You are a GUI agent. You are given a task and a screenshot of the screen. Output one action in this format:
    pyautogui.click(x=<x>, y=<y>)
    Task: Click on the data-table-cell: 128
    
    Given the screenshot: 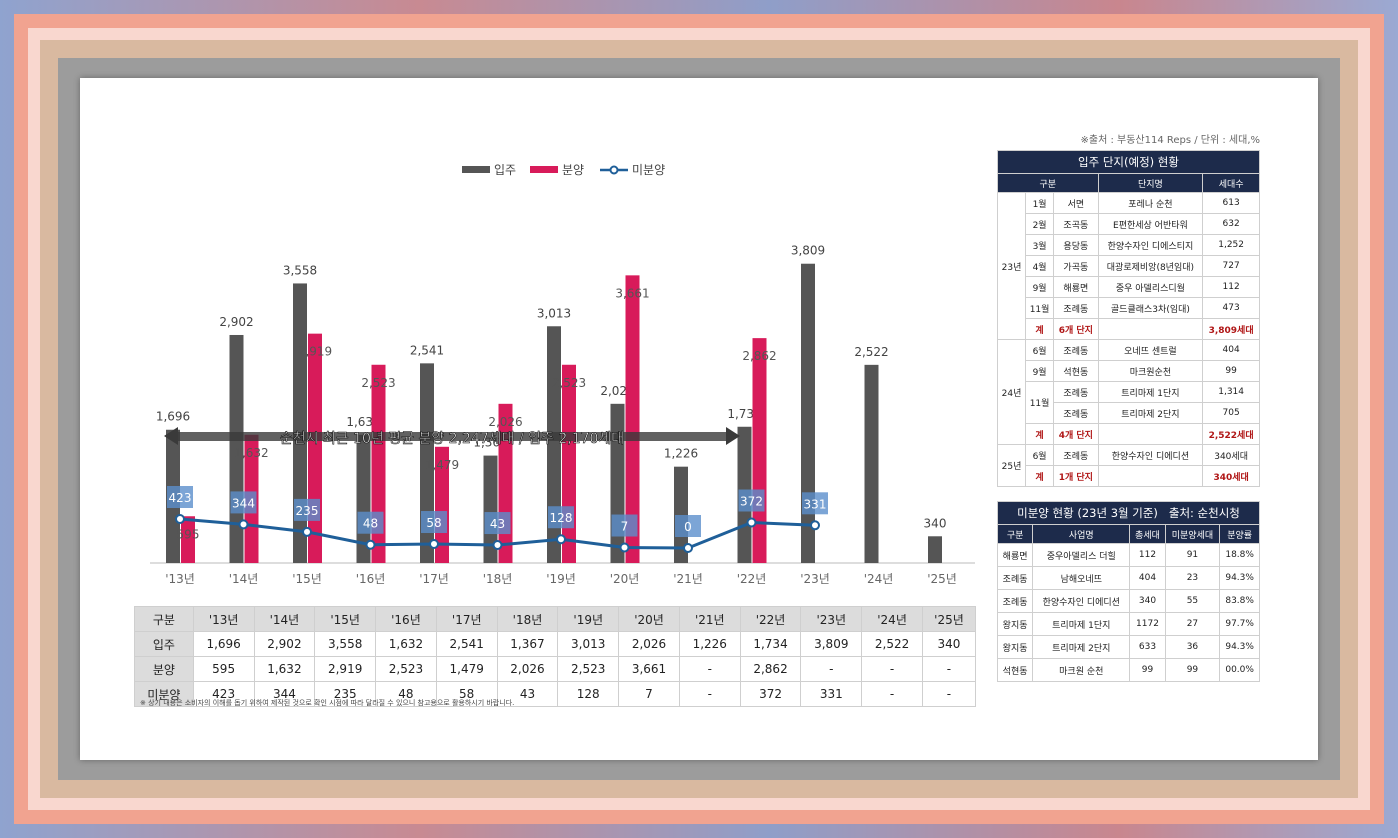 What is the action you would take?
    pyautogui.click(x=588, y=694)
    